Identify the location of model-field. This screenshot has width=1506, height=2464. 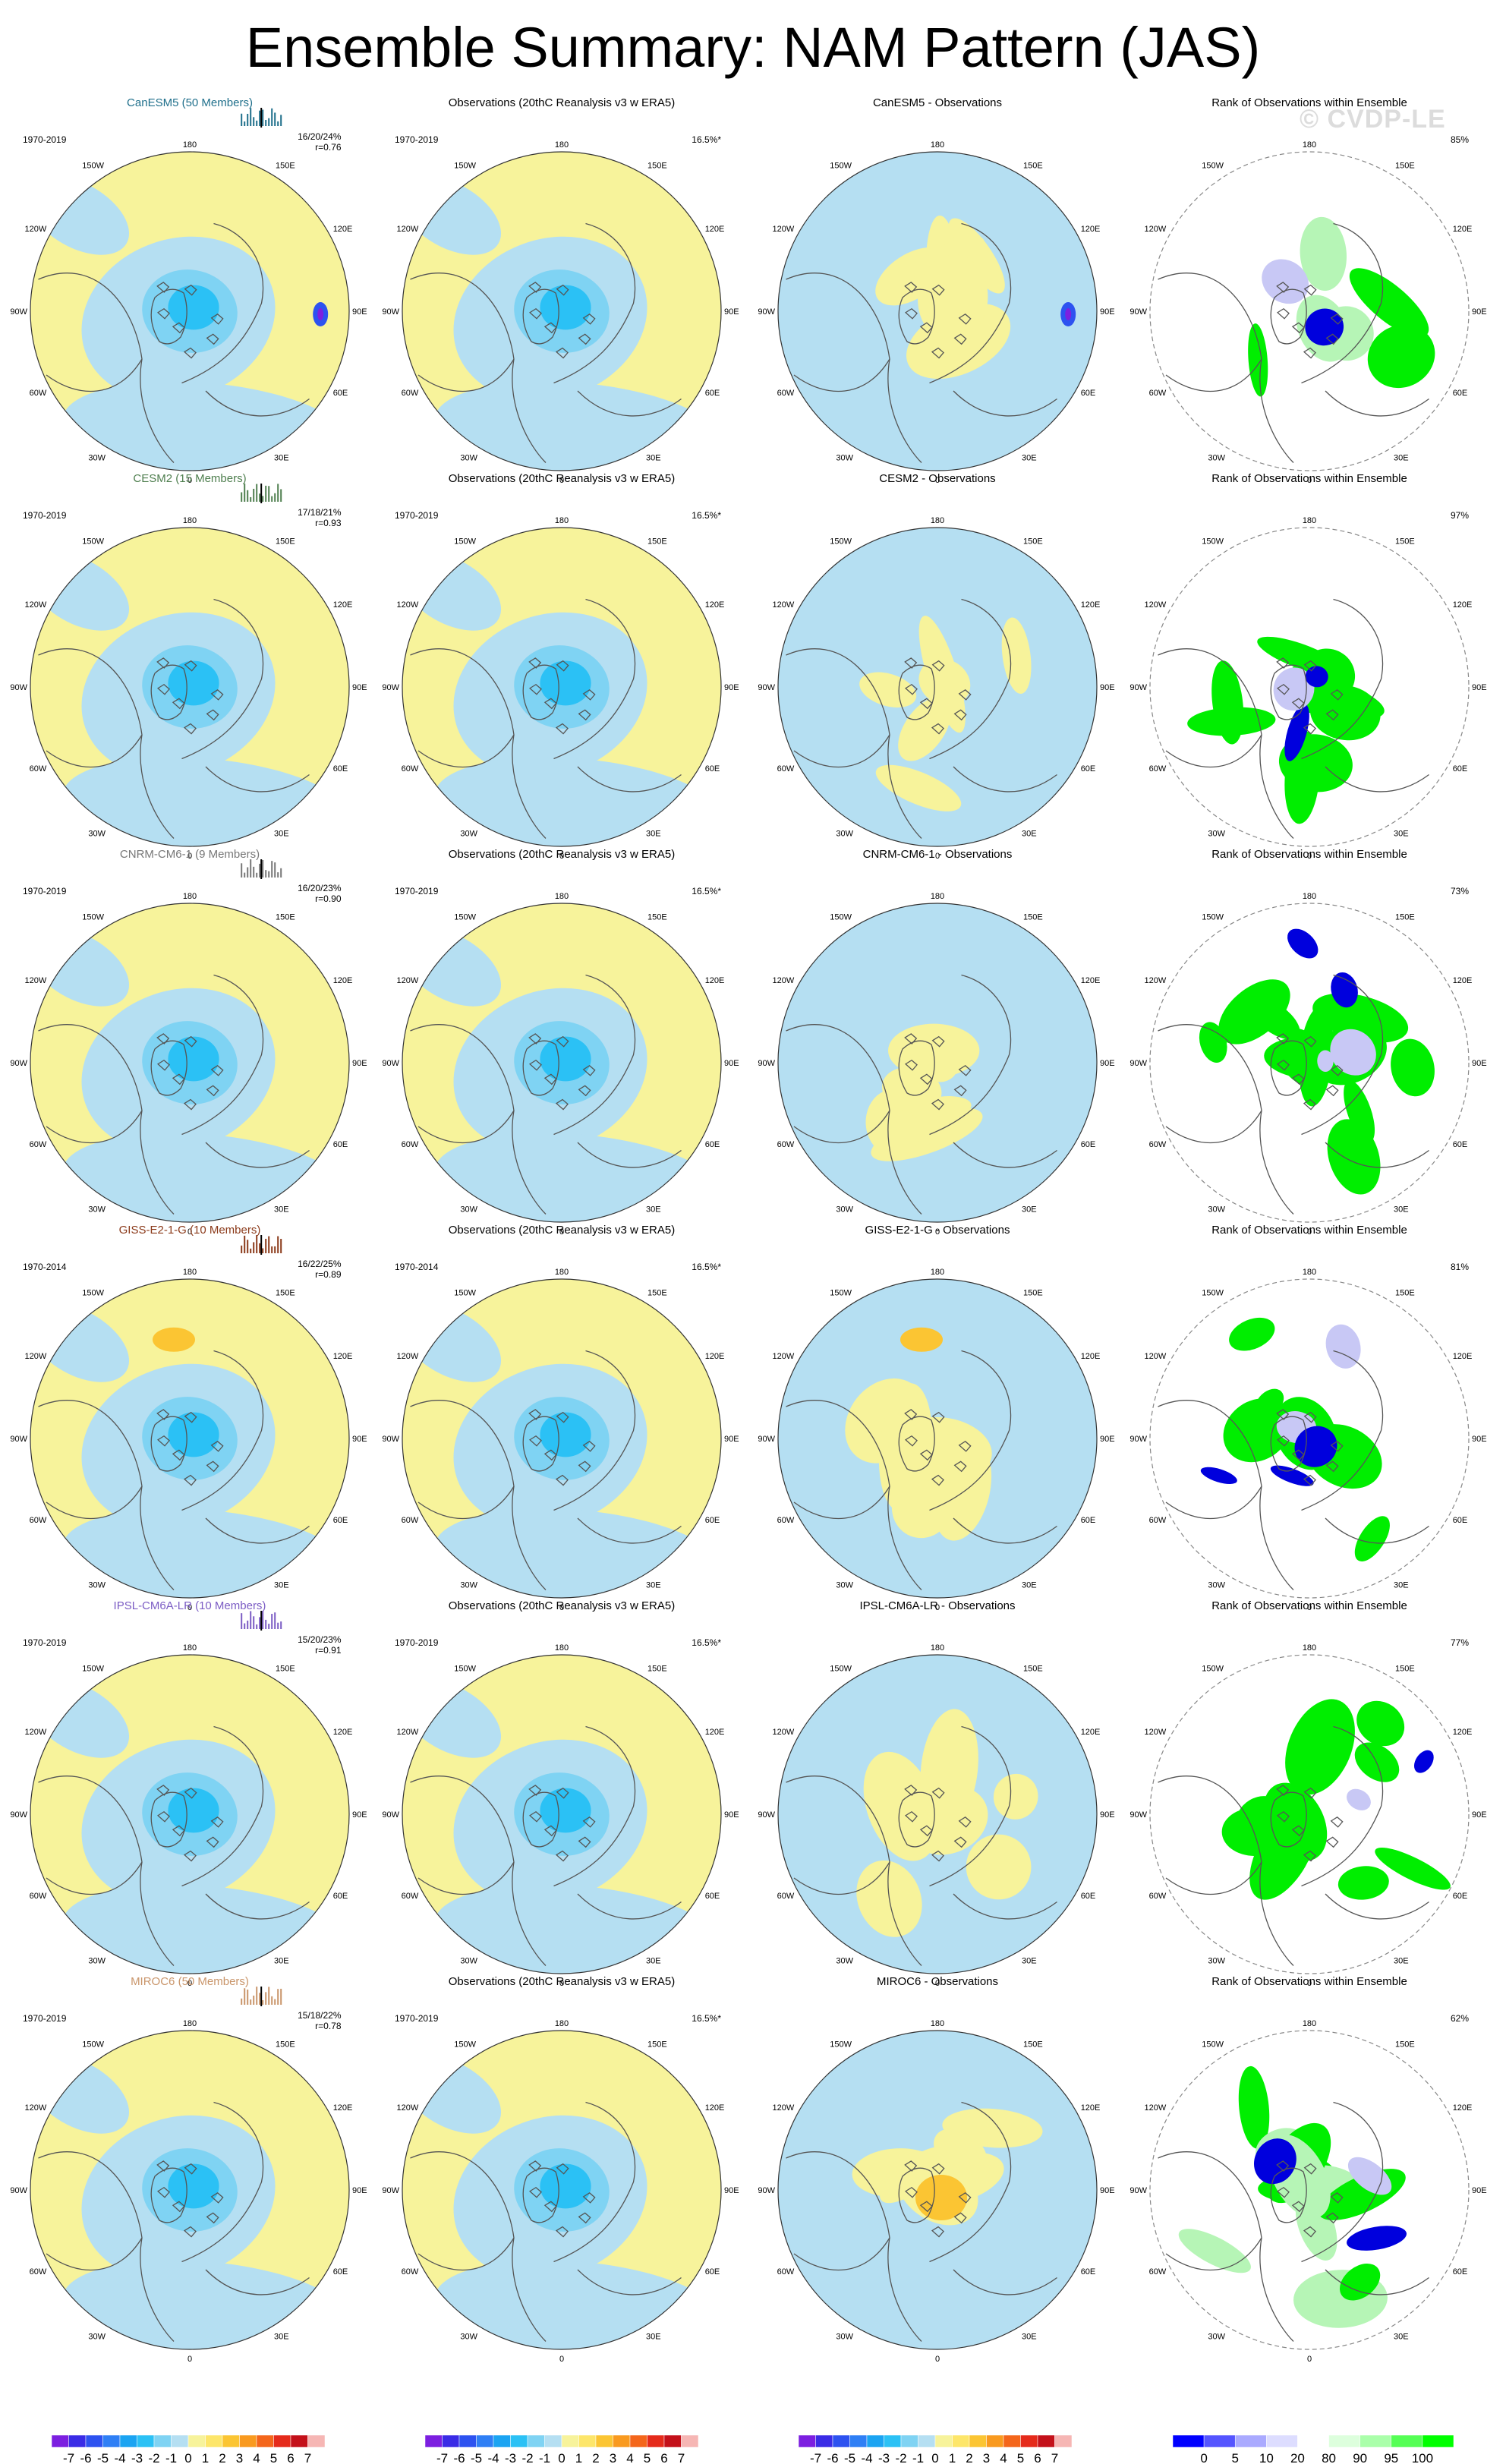
(189, 687).